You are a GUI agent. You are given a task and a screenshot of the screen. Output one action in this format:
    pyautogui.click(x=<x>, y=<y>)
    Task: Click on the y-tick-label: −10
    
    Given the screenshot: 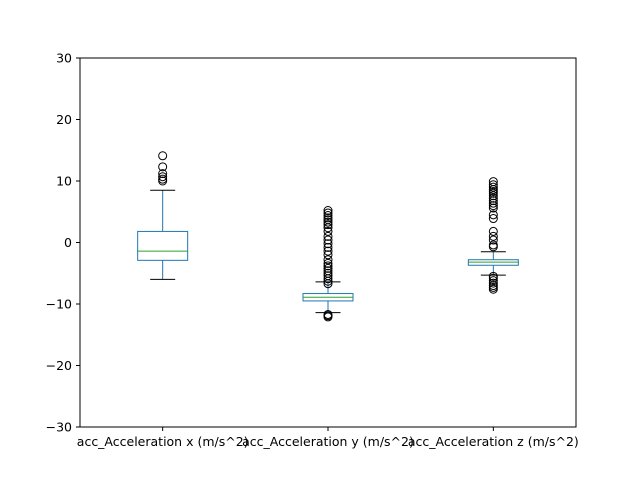 What is the action you would take?
    pyautogui.click(x=59, y=304)
    